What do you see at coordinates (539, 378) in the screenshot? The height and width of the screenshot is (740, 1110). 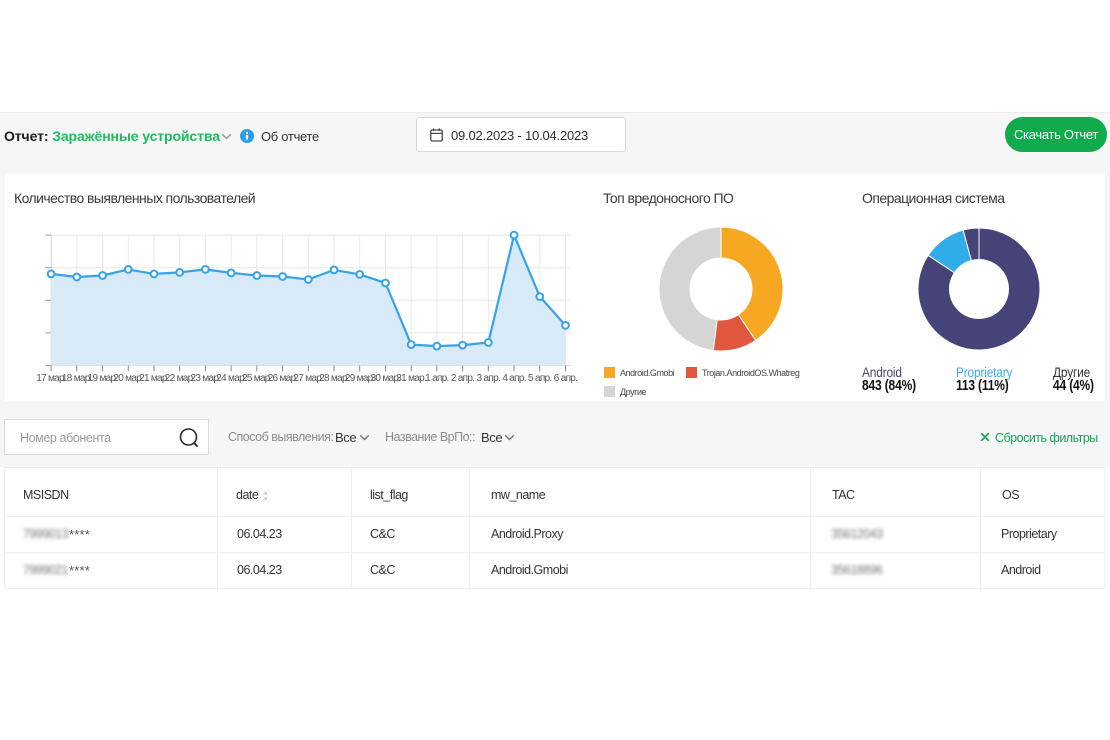 I see `svg-text: 5 апр.` at bounding box center [539, 378].